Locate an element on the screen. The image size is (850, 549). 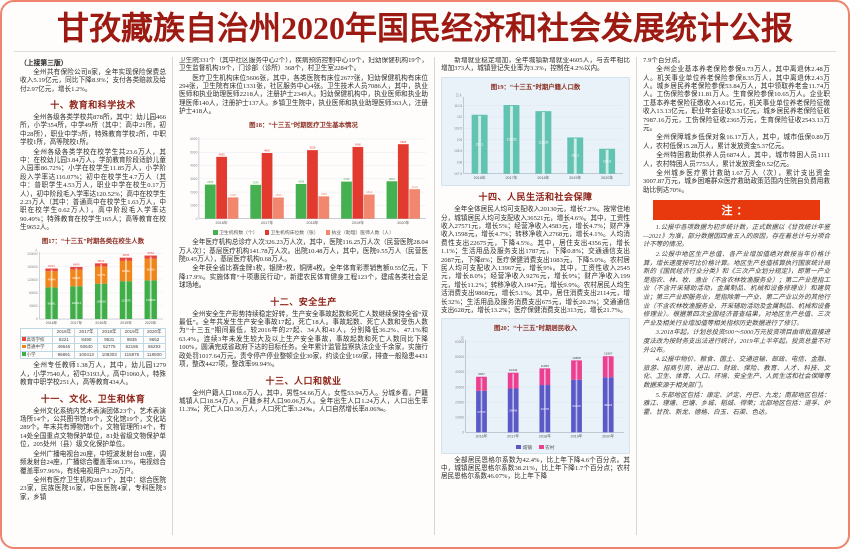
table-year-cell: 2017年 is located at coordinates (86, 332).